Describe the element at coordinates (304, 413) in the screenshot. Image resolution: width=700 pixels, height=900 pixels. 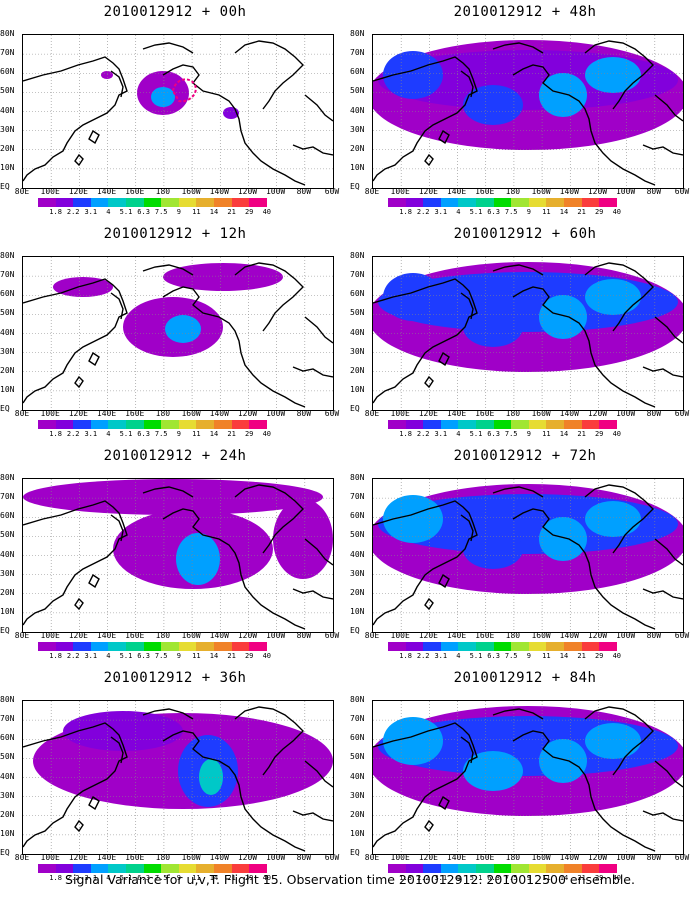
I see `lon-label: 80W` at that location.